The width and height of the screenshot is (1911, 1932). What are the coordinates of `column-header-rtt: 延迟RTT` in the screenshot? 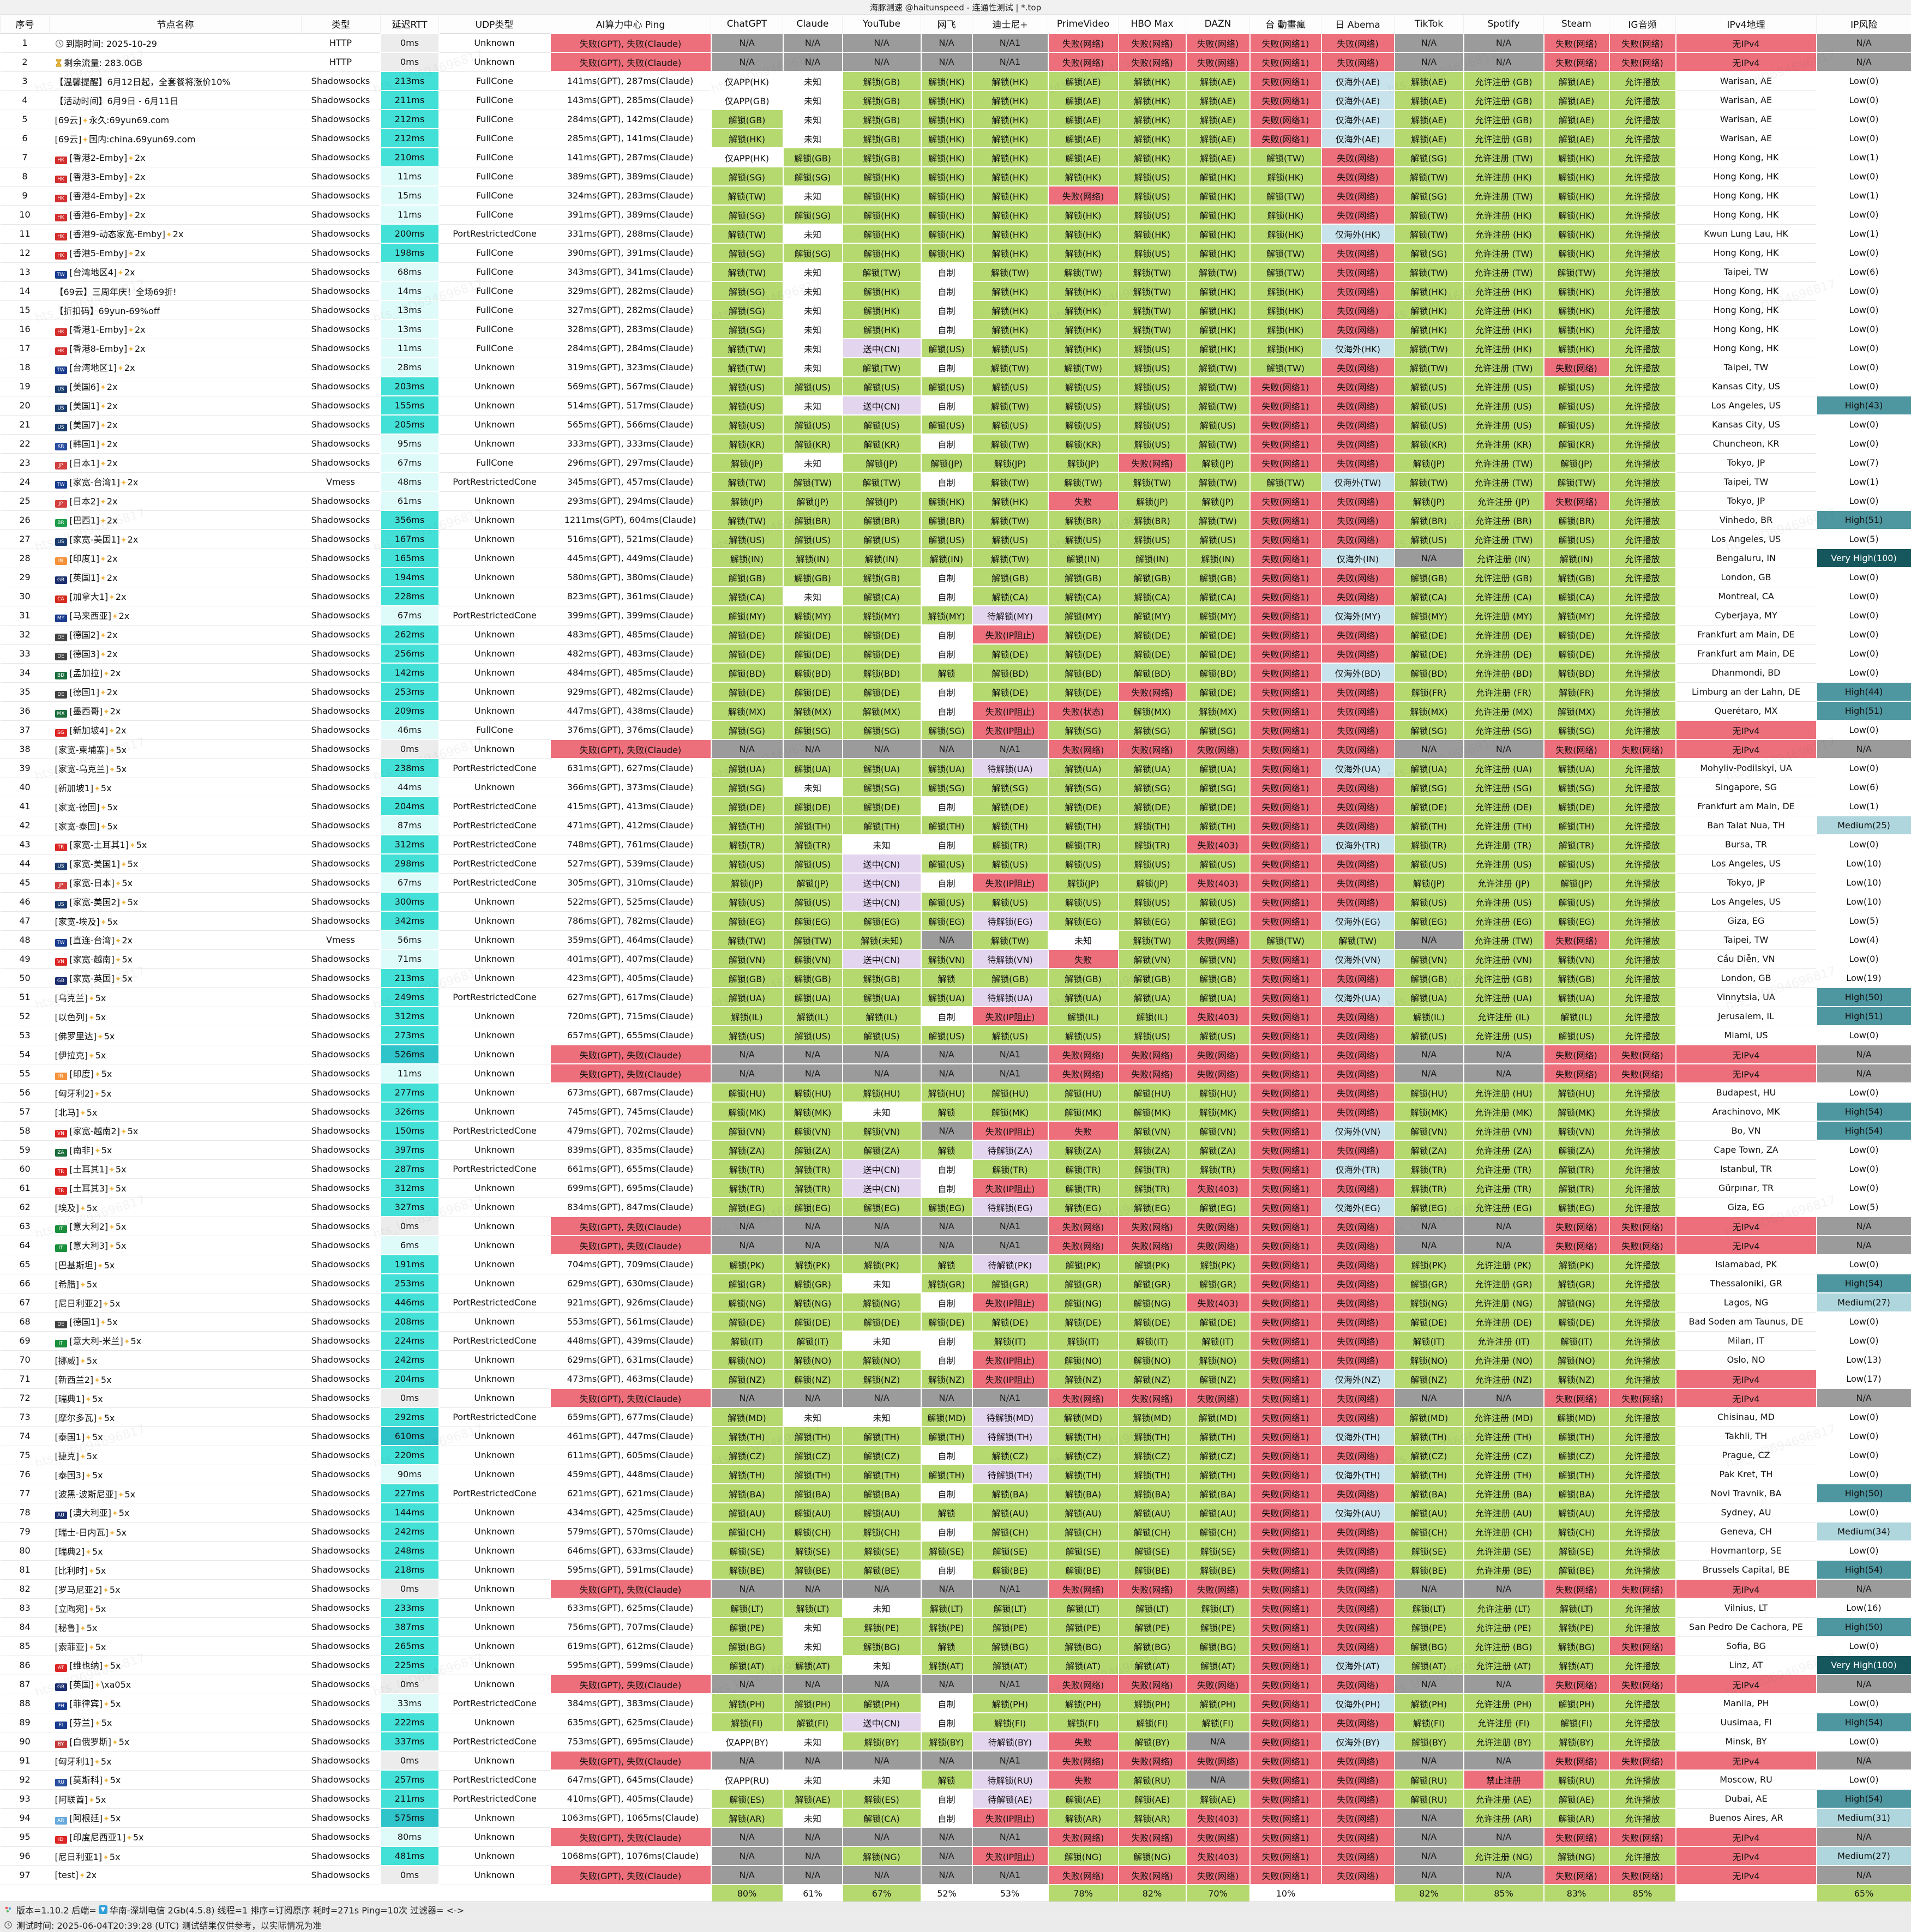 It's located at (410, 24).